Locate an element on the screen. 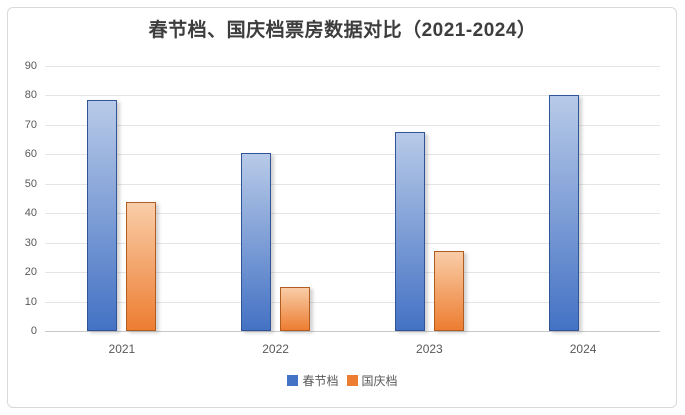 Image resolution: width=685 pixels, height=415 pixels. x-tick-label: 2024 is located at coordinates (583, 349).